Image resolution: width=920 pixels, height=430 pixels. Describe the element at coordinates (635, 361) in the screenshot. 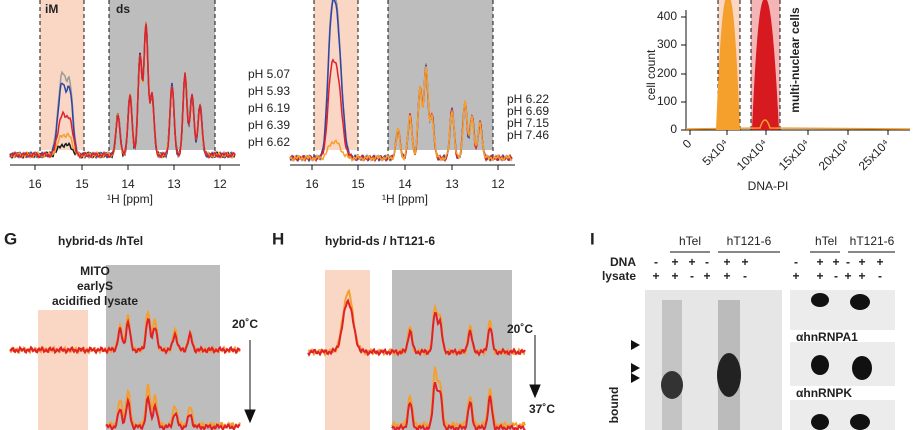

I see `arrowheads` at that location.